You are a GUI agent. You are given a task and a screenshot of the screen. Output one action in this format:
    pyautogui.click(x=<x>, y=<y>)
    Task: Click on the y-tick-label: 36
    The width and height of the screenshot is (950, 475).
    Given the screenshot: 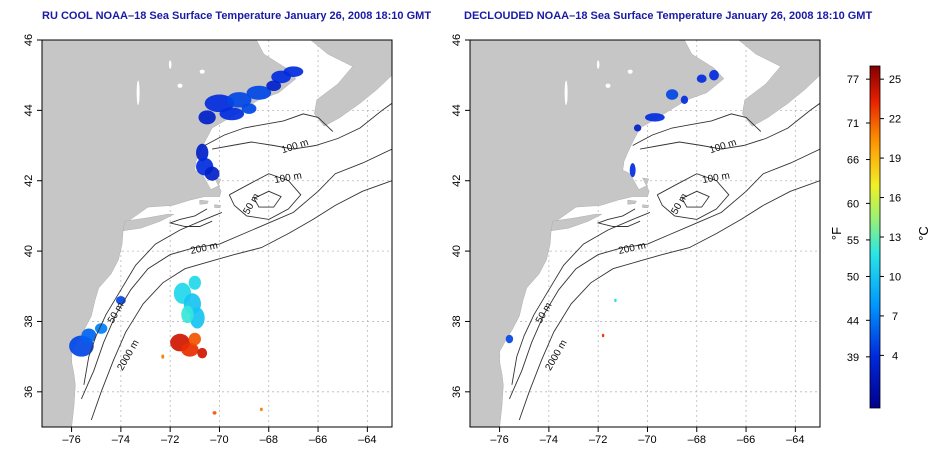 What is the action you would take?
    pyautogui.click(x=29, y=392)
    